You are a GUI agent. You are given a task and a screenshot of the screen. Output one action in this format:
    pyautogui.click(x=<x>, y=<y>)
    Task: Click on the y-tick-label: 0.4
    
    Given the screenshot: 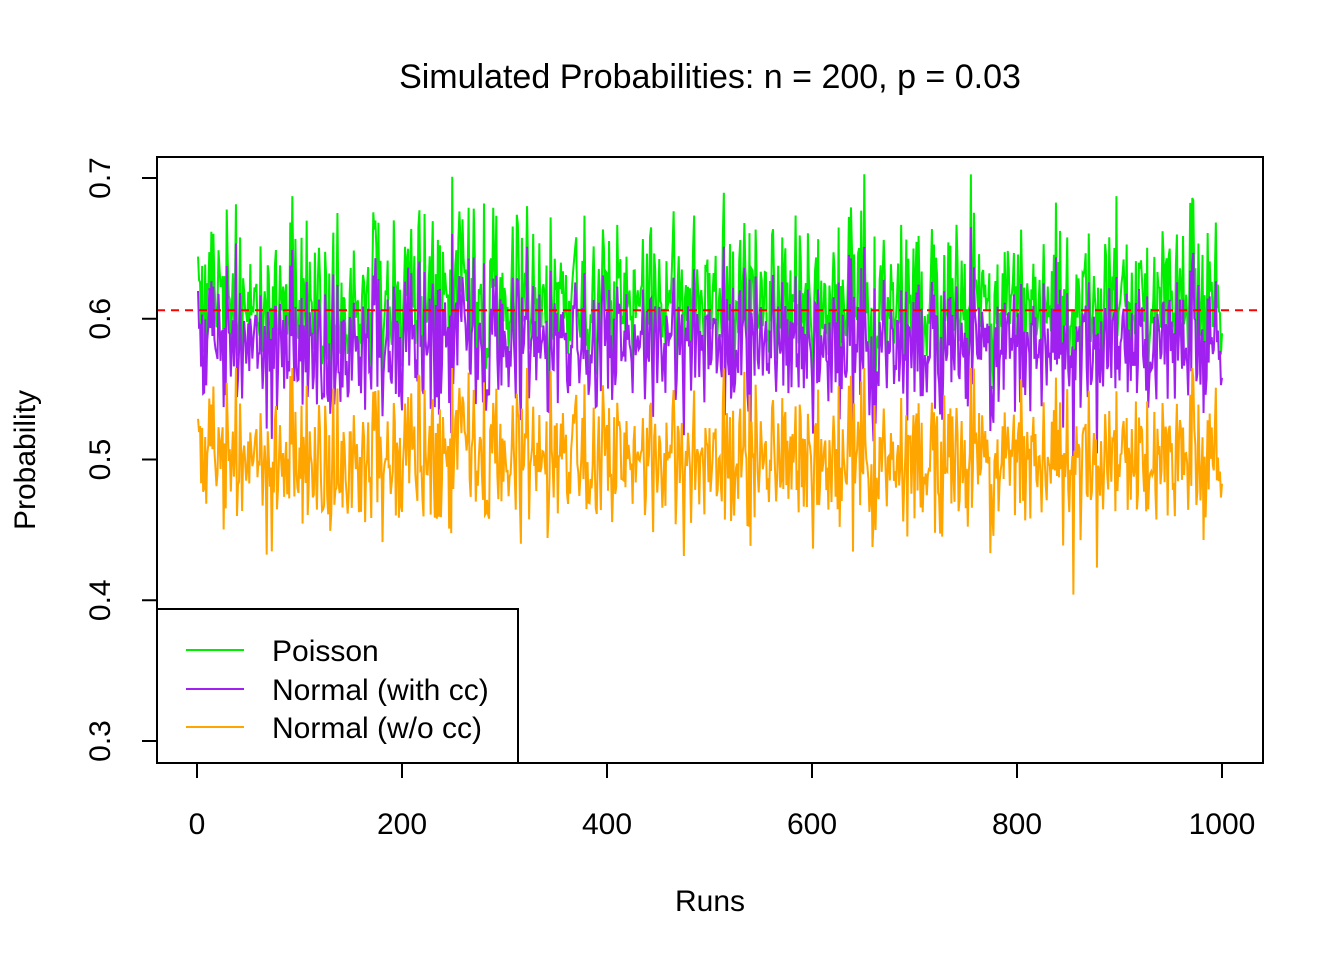 What is the action you would take?
    pyautogui.click(x=100, y=600)
    